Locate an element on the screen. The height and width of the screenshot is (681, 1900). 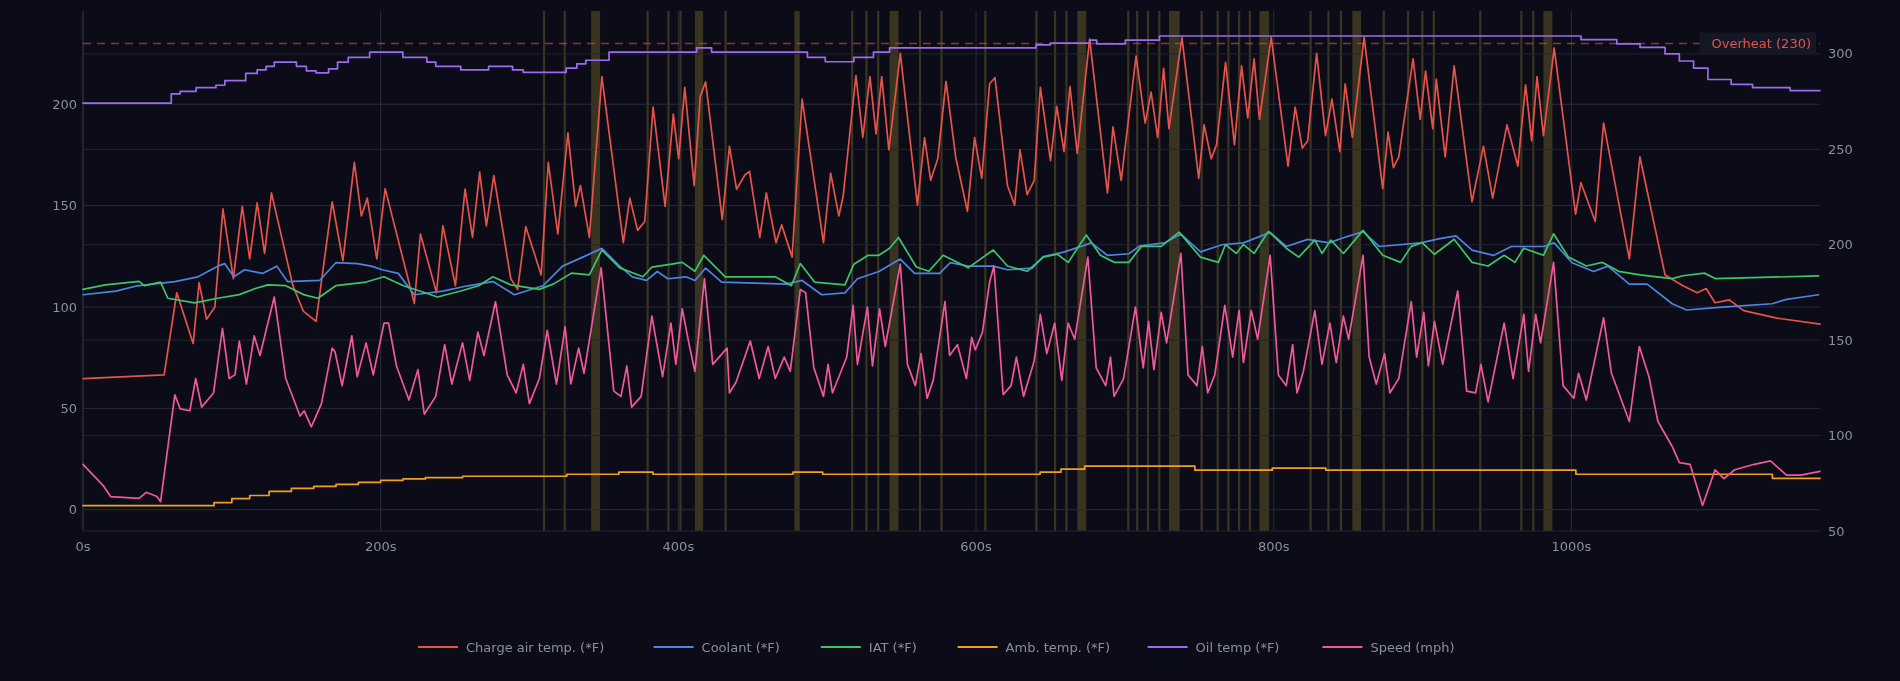
legend-label: Charge air temp. (*F) is located at coordinates (535, 647).